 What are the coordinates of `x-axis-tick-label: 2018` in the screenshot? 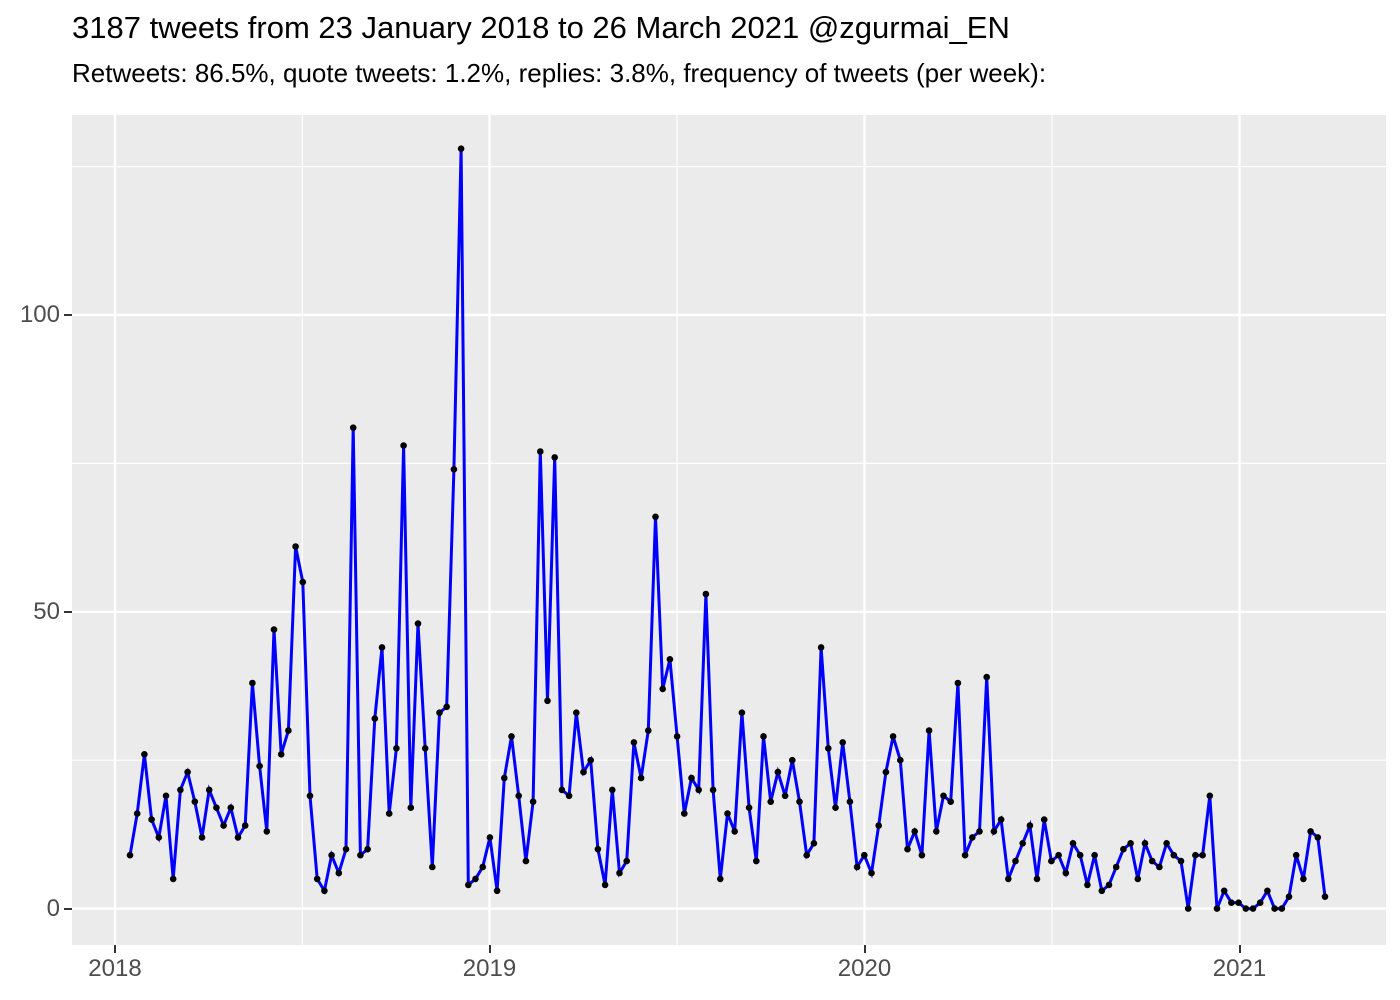 It's located at (115, 968).